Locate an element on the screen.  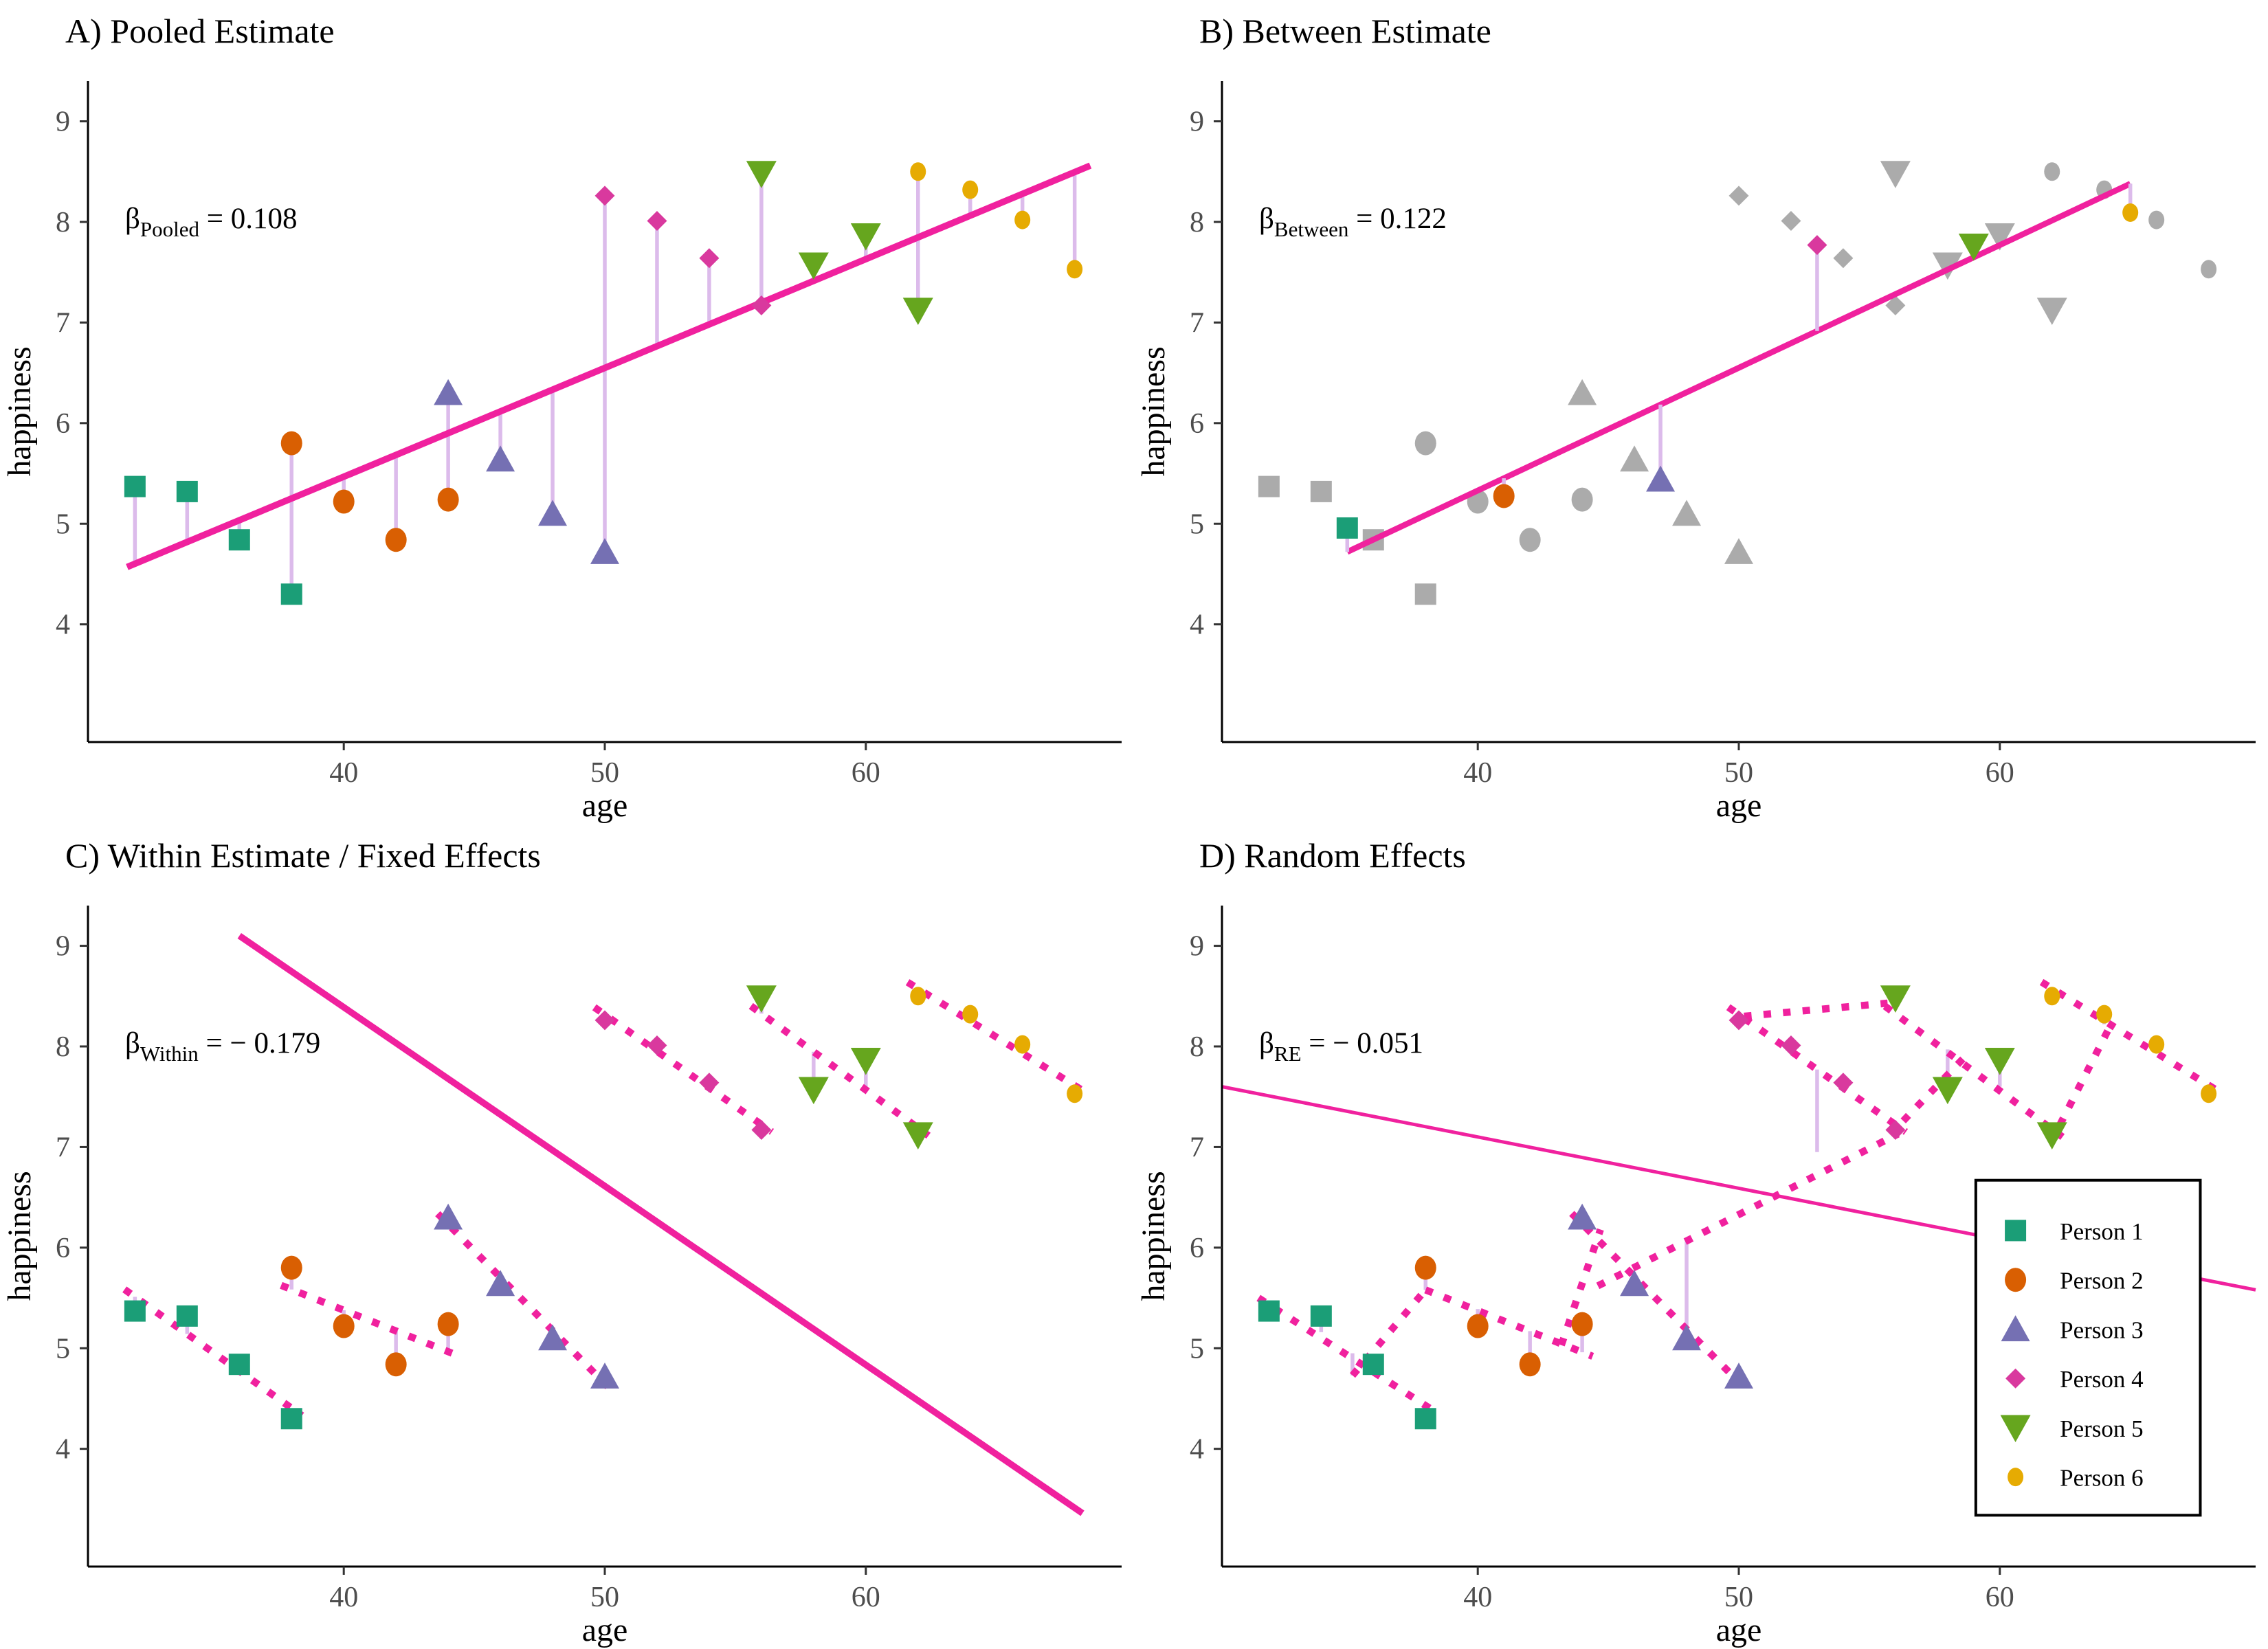
between-regression-line is located at coordinates (1739, 368).